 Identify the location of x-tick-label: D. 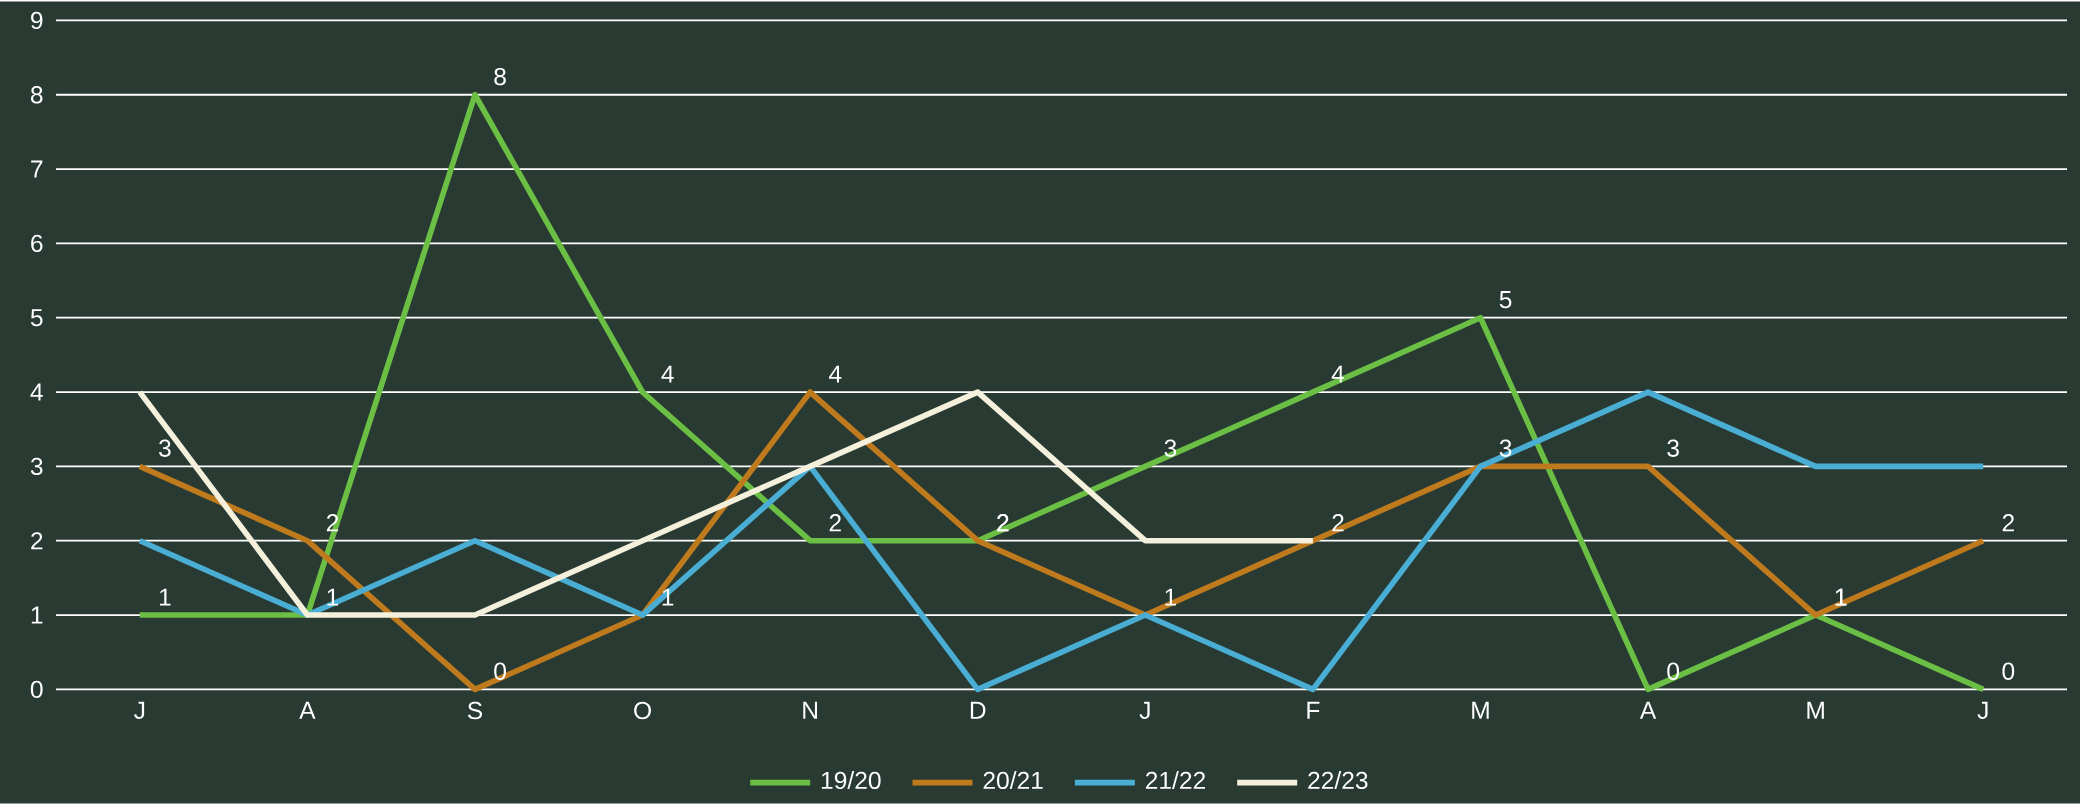
(978, 710).